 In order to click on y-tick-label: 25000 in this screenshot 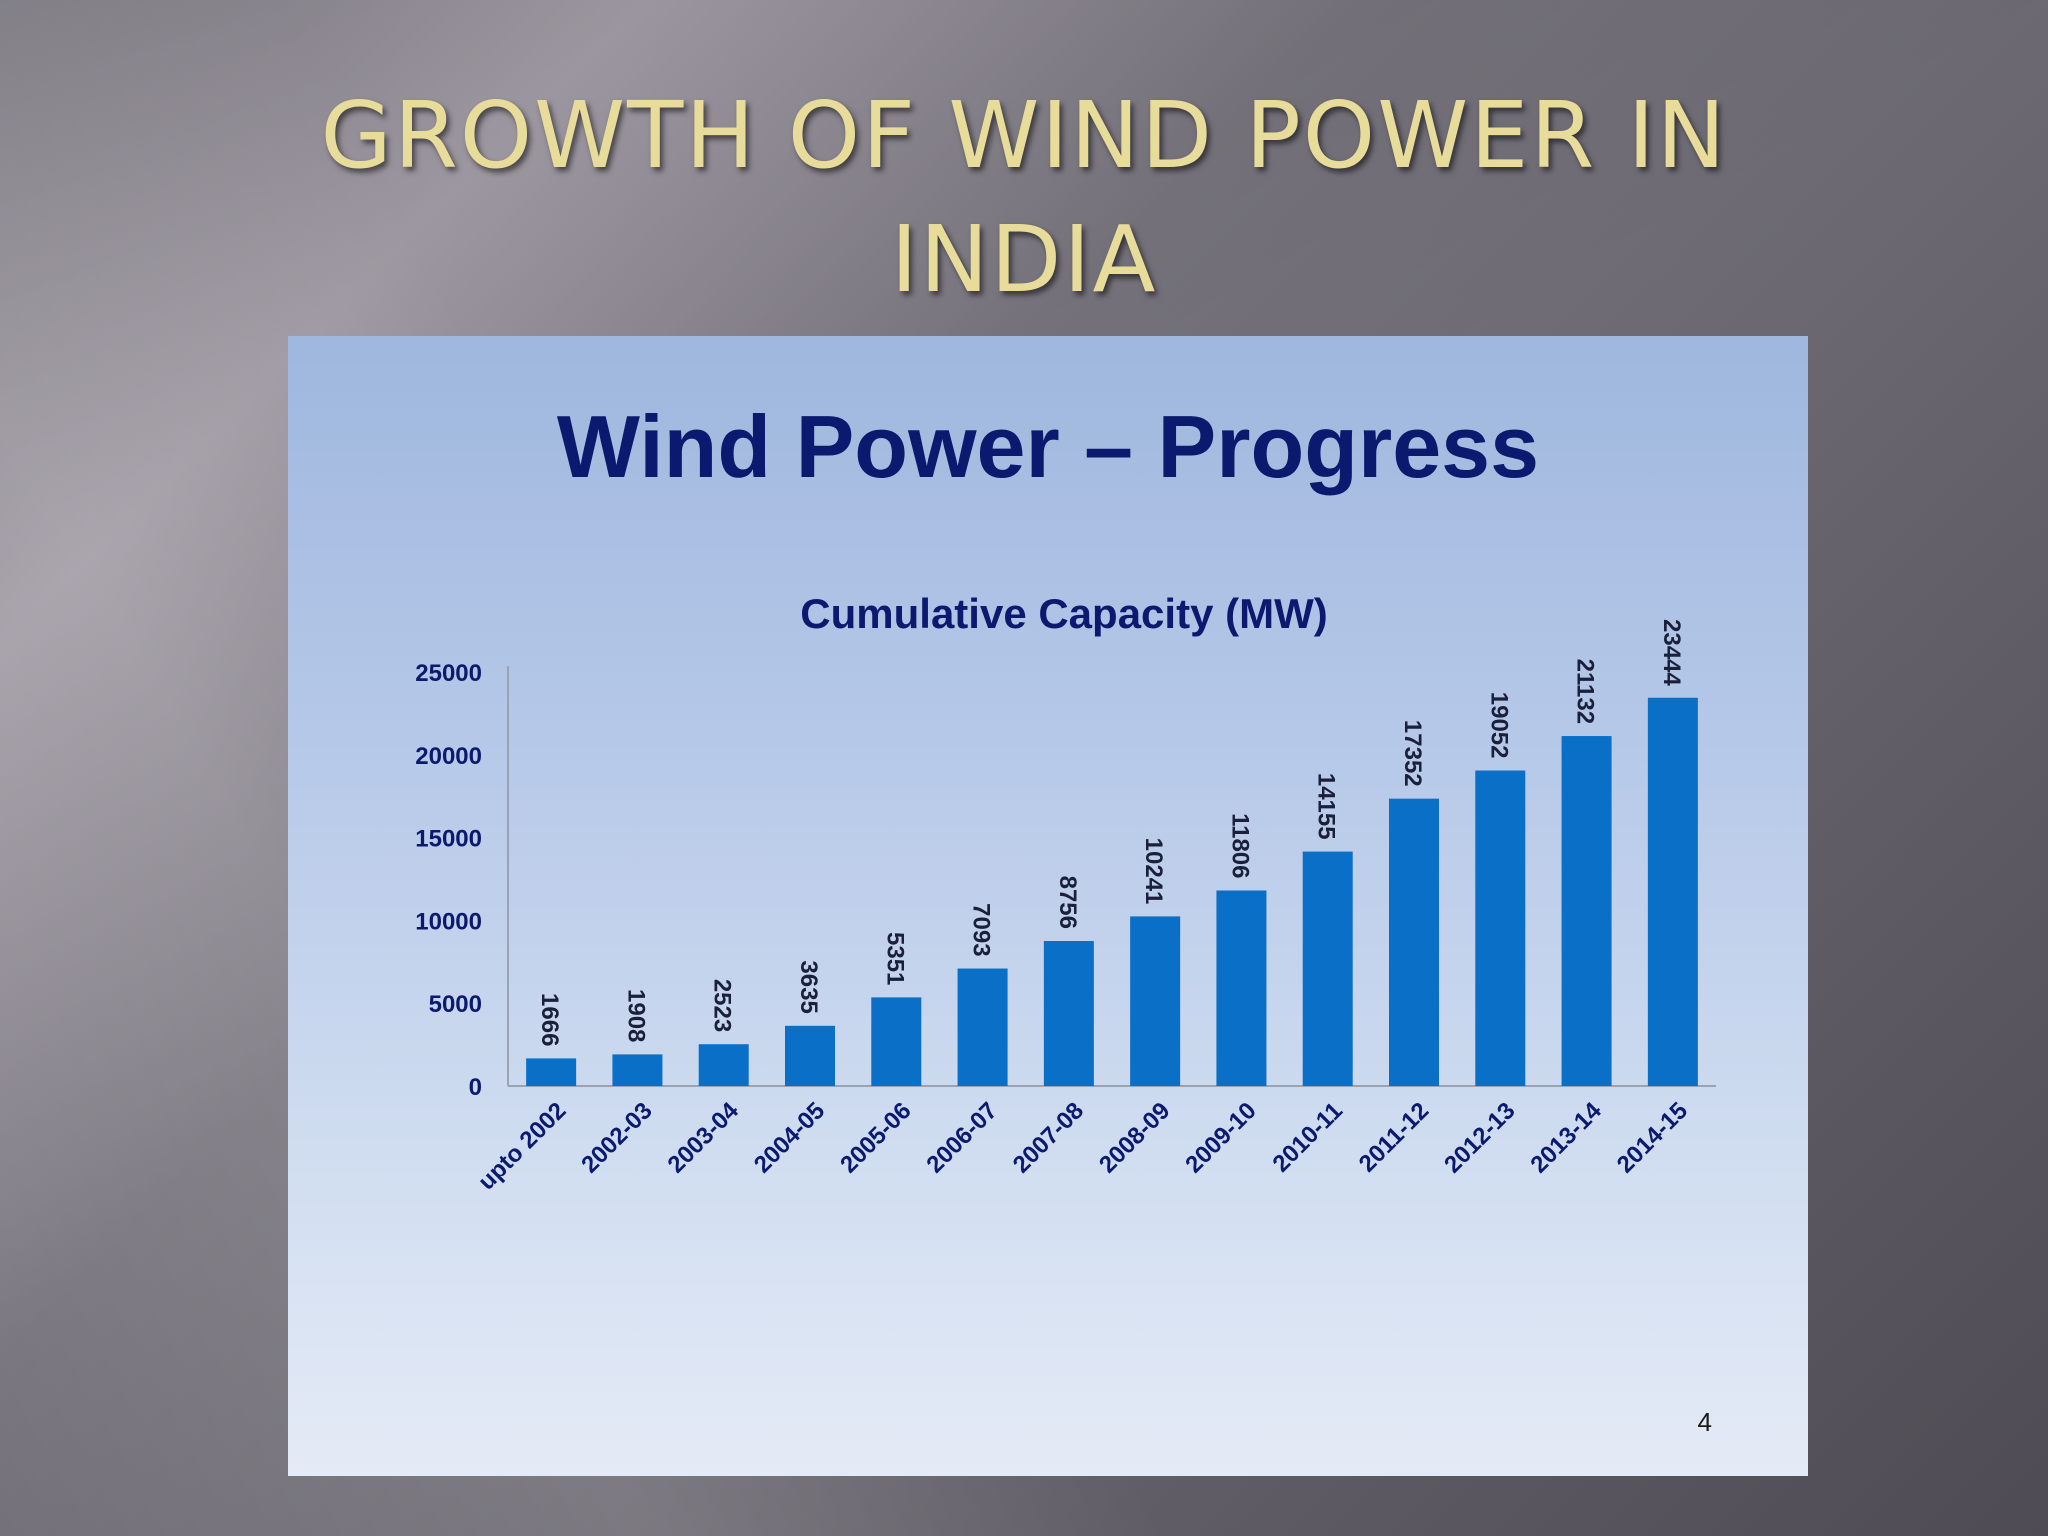, I will do `click(448, 673)`.